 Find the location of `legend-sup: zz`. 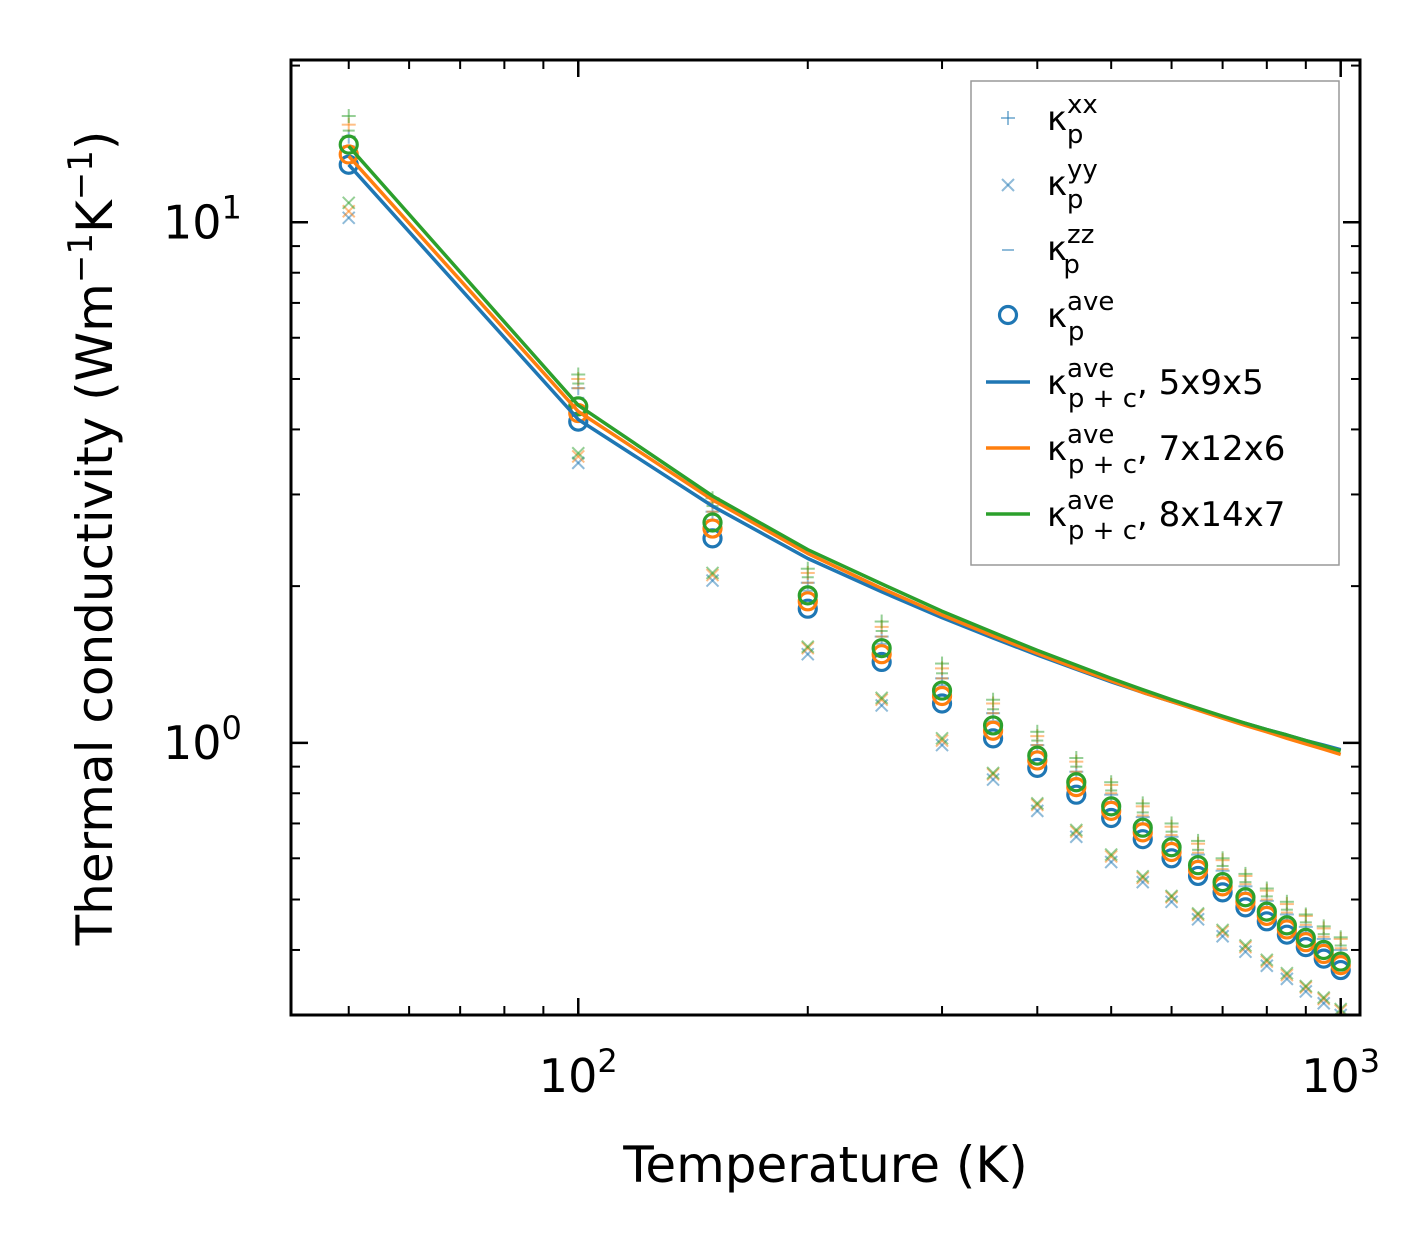

legend-sup: zz is located at coordinates (1080, 235).